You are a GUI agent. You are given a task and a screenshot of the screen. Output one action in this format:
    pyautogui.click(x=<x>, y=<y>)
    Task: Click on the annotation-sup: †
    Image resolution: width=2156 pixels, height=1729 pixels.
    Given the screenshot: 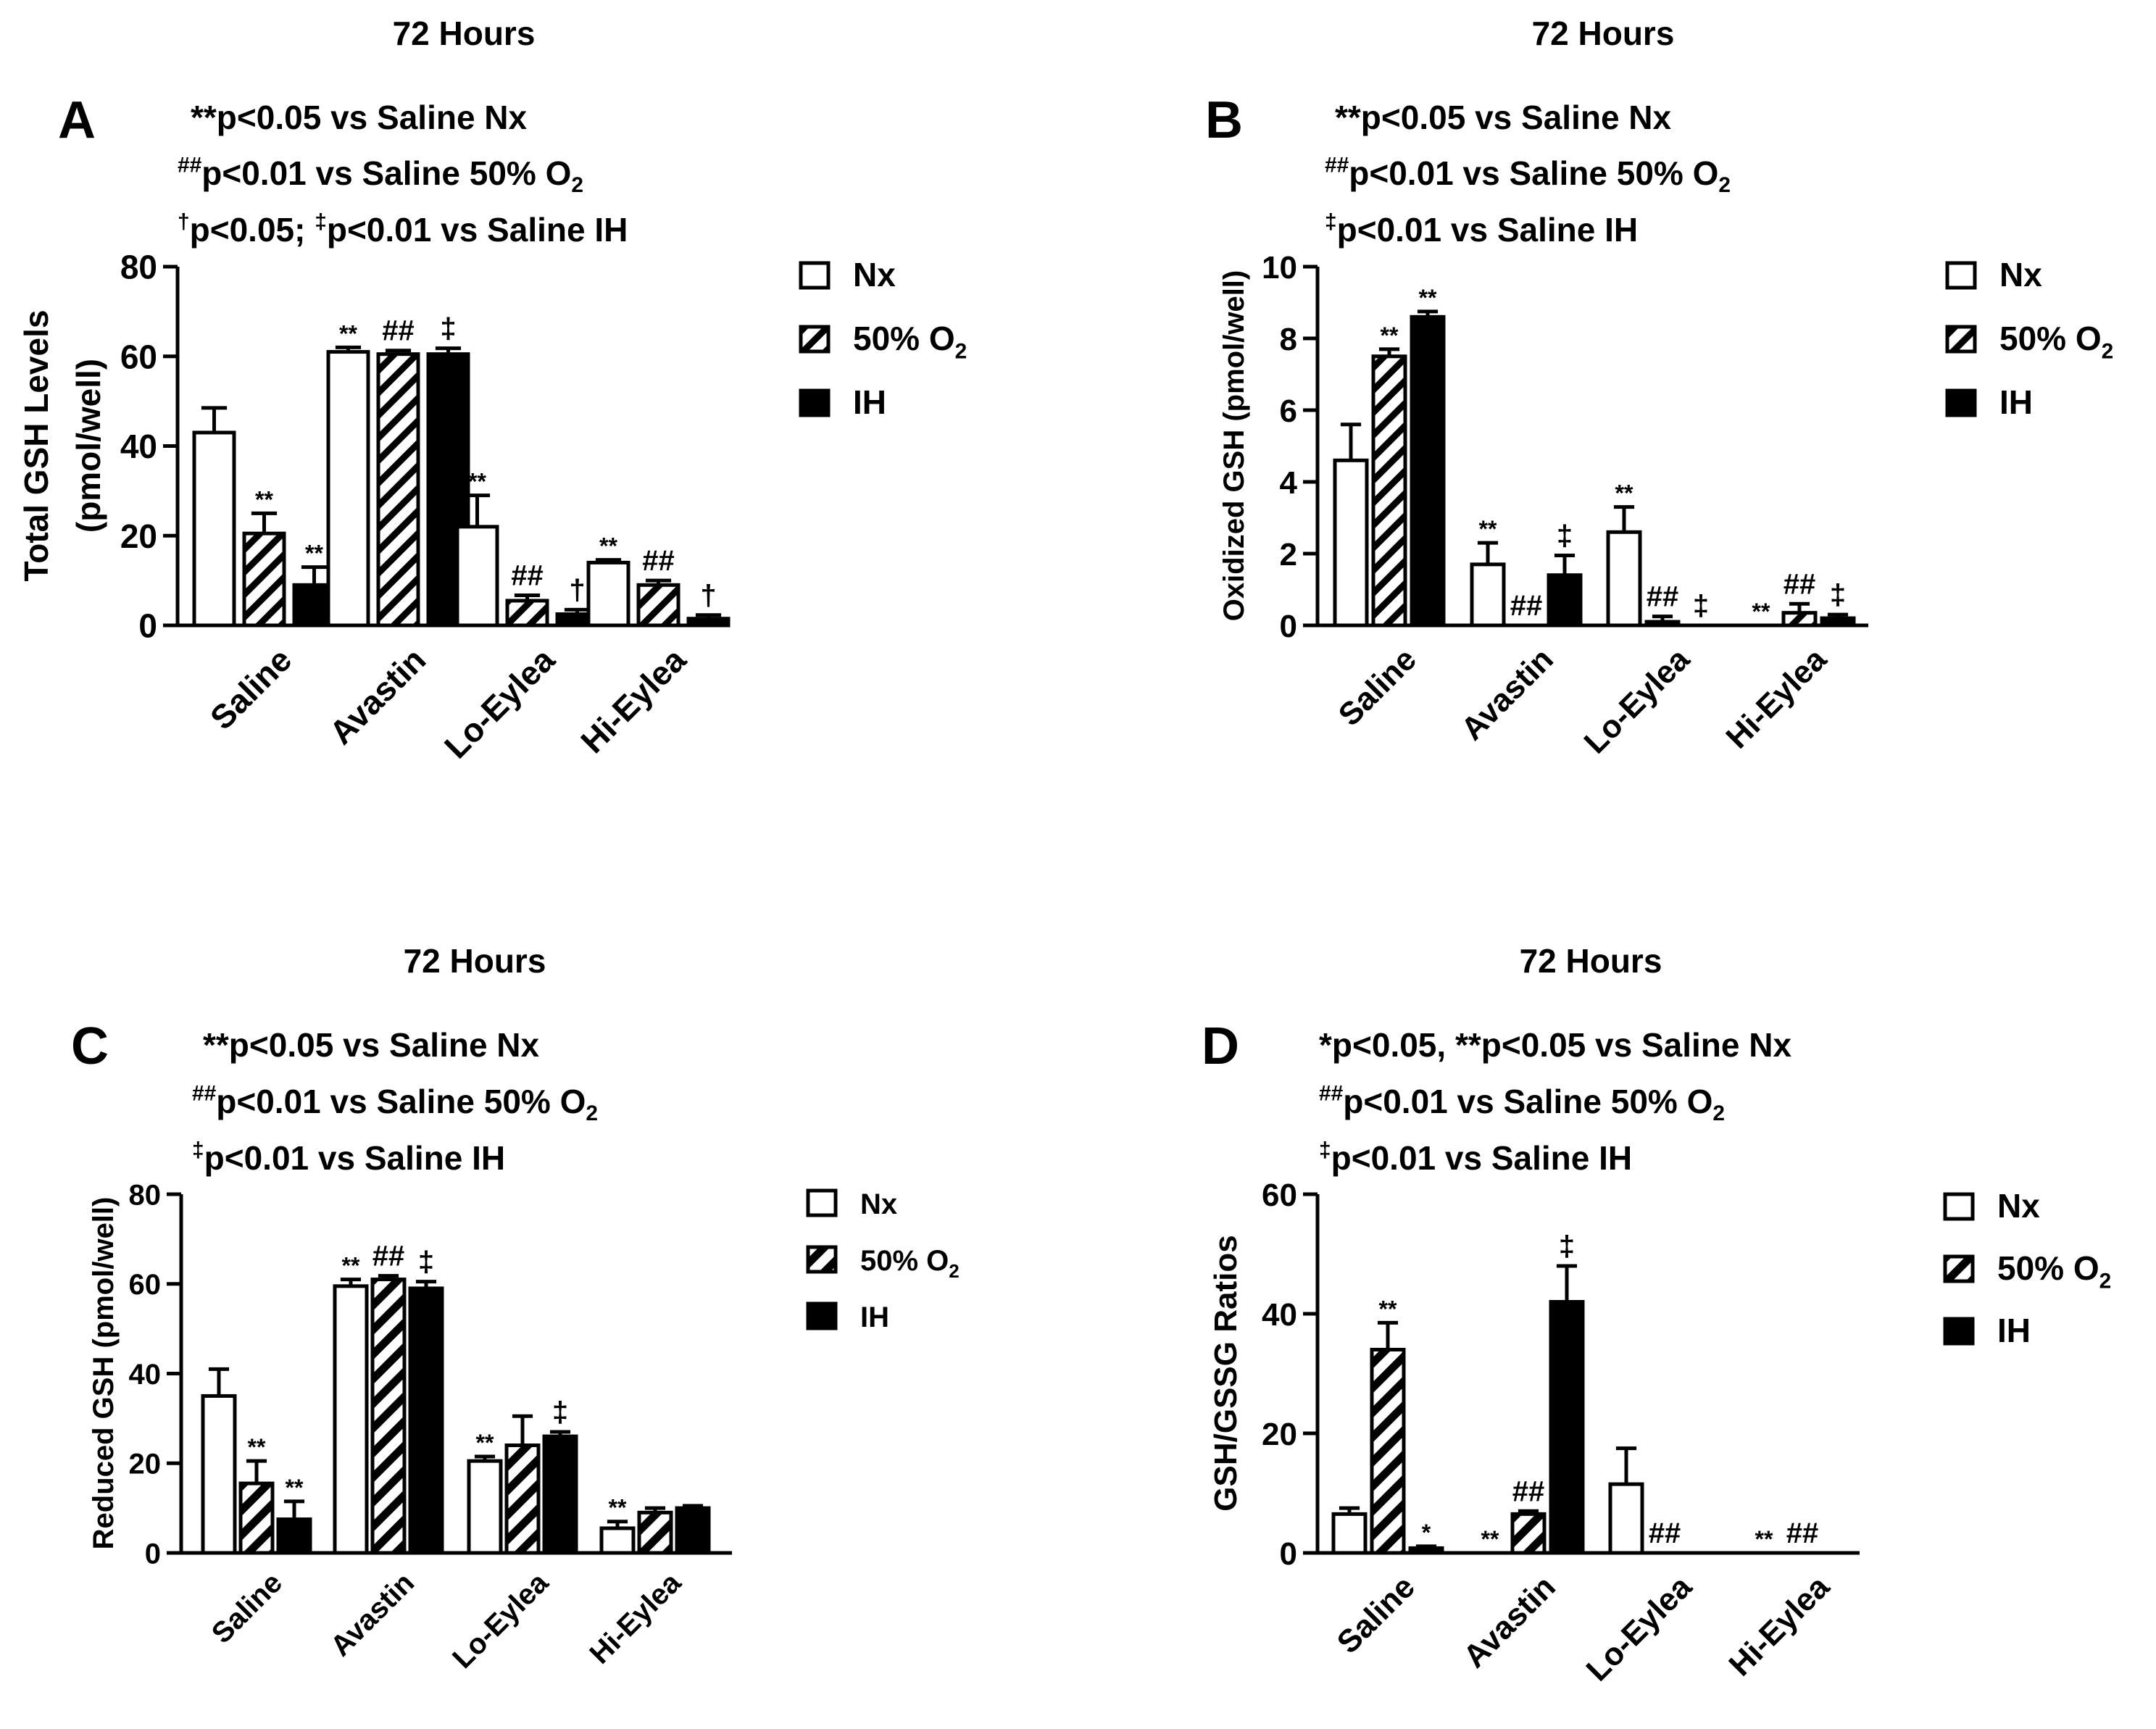 What is the action you would take?
    pyautogui.click(x=184, y=222)
    